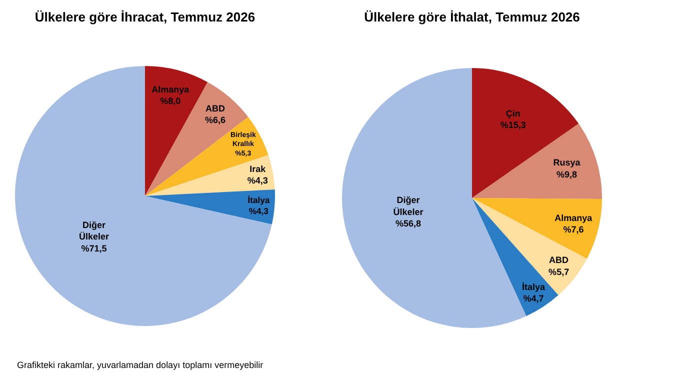 Image resolution: width=688 pixels, height=379 pixels. I want to click on data-label: %6,6, so click(215, 120).